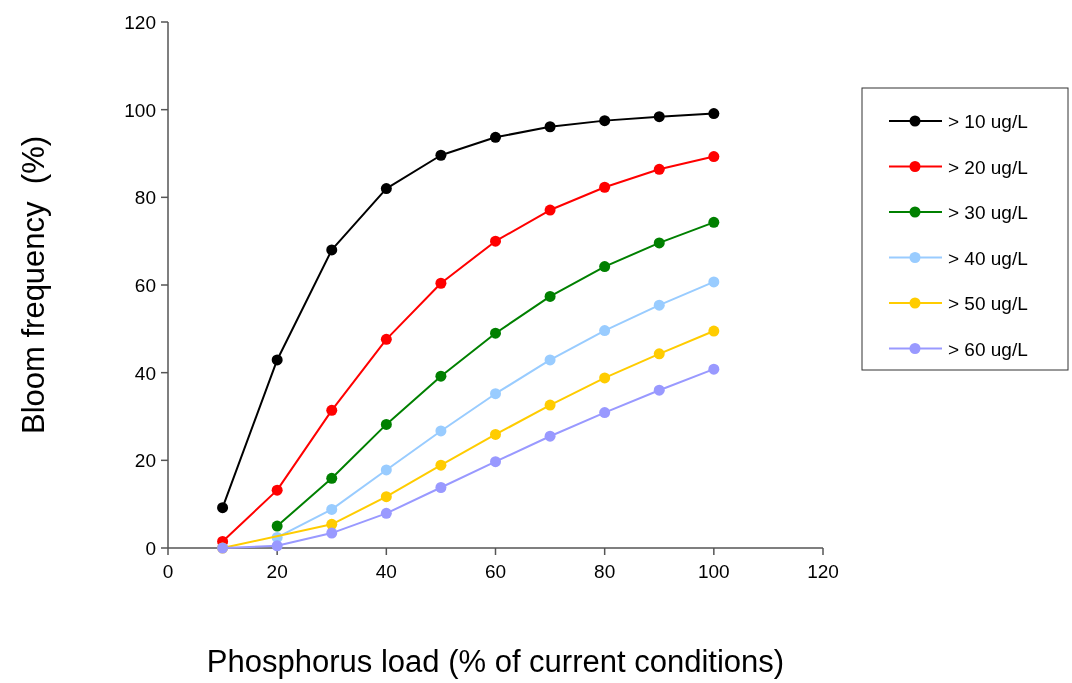 Image resolution: width=1072 pixels, height=683 pixels. Describe the element at coordinates (145, 373) in the screenshot. I see `y-tick-label: 40` at that location.